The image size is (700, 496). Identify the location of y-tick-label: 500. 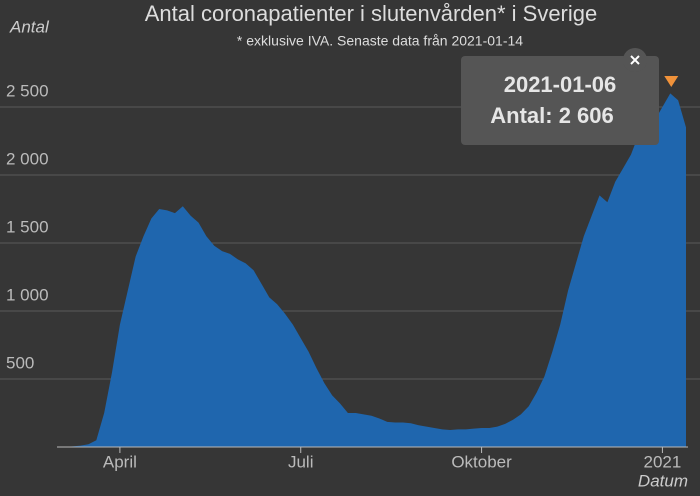
(20, 362).